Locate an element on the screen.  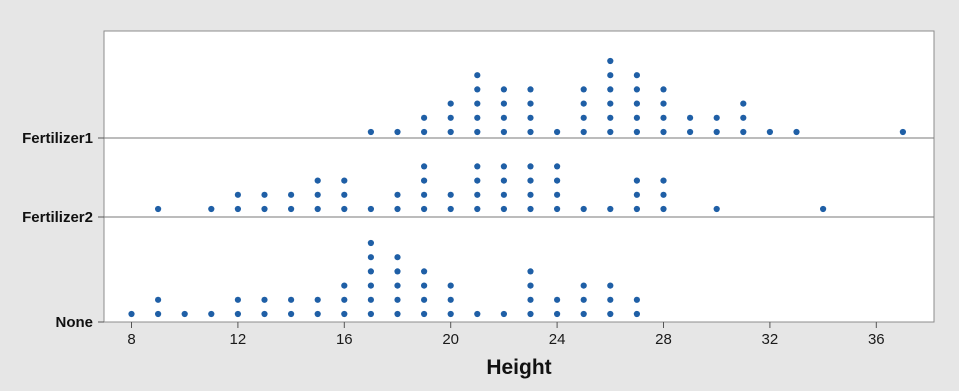
x-tick-label: 36 is located at coordinates (876, 339).